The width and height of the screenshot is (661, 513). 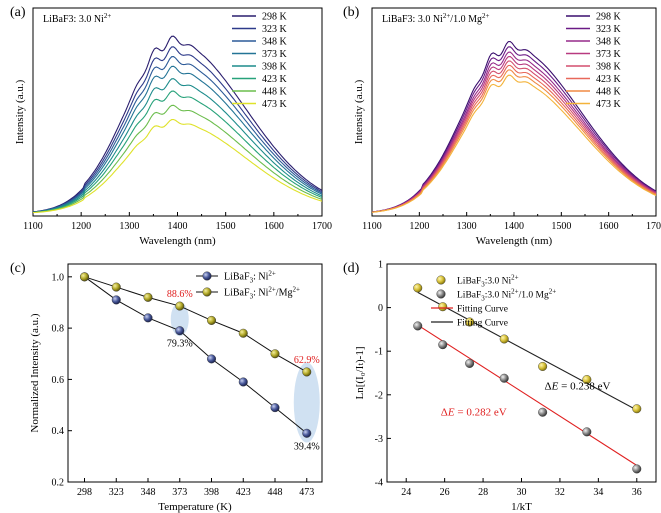 I want to click on y-tick-label: -2, so click(x=379, y=395).